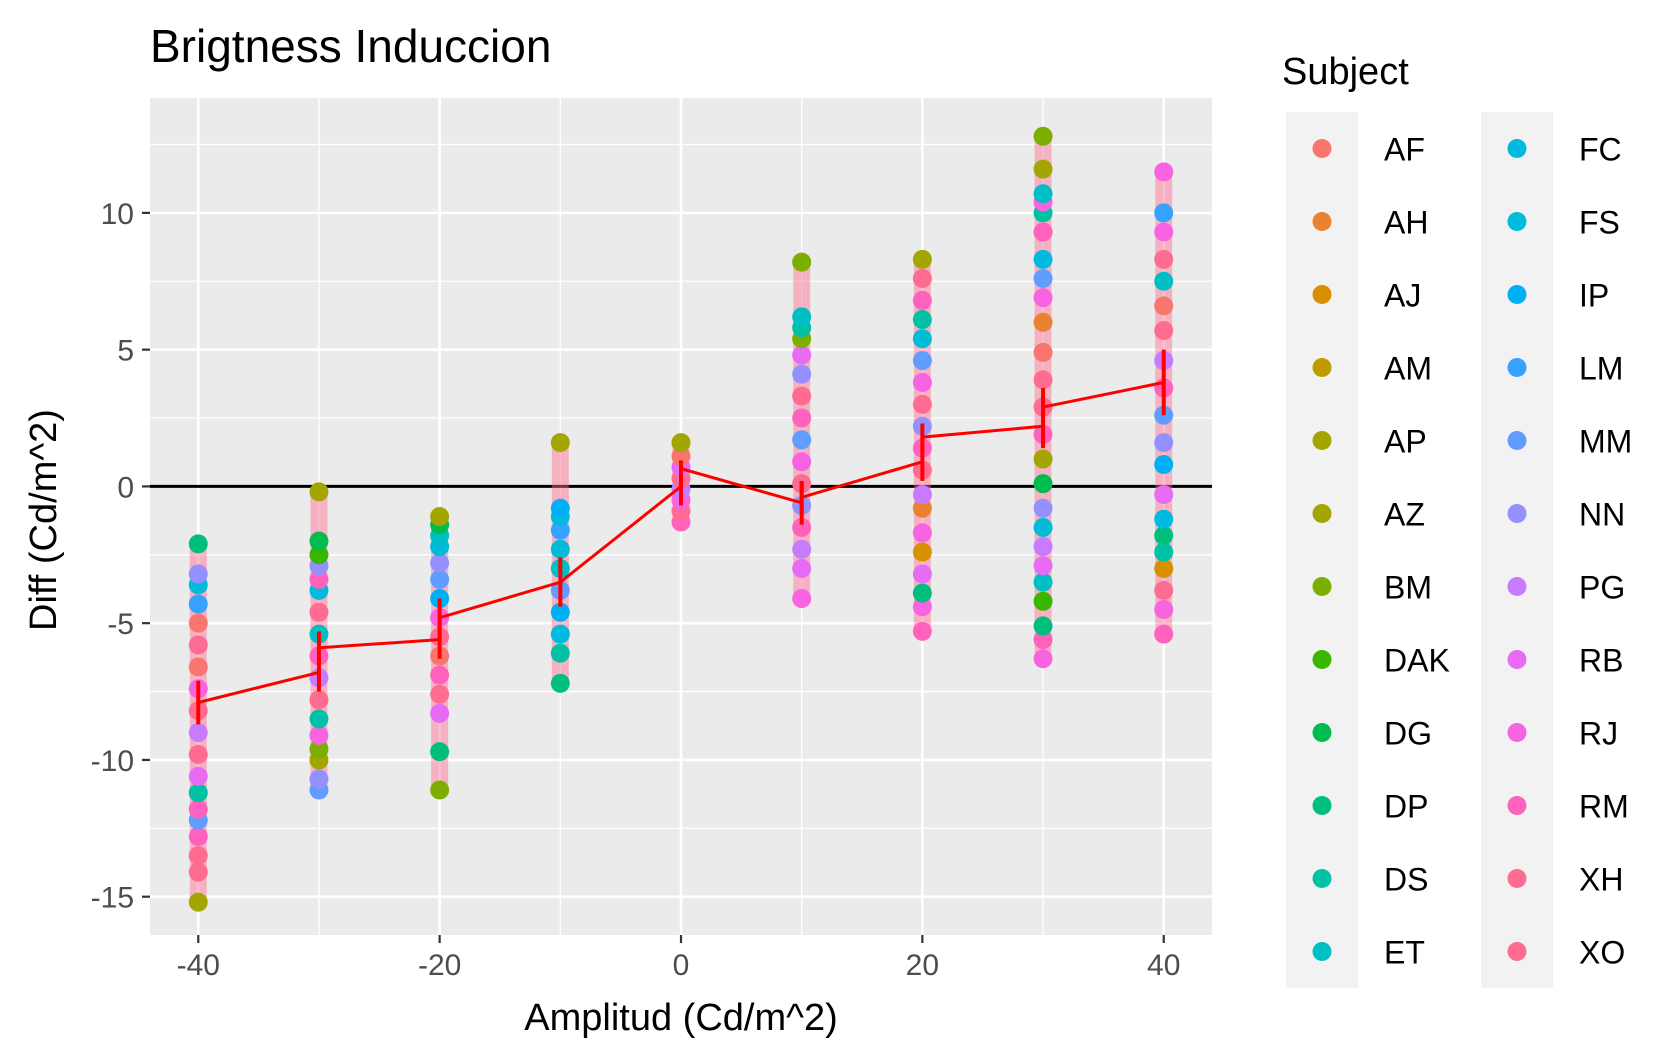  I want to click on x-tick-label: 0, so click(681, 965).